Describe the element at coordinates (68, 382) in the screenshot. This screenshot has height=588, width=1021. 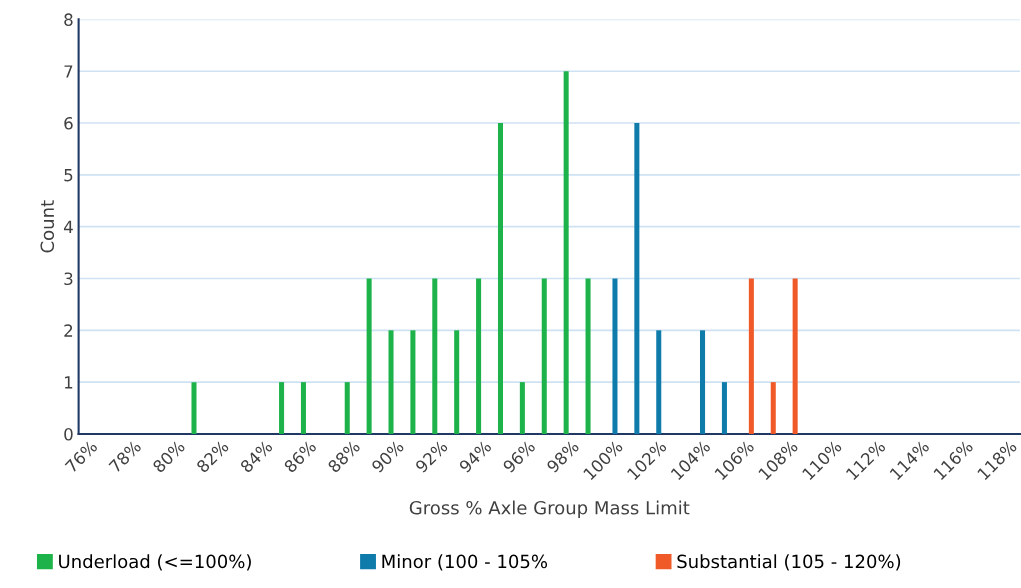
I see `y-tick-label: 1` at that location.